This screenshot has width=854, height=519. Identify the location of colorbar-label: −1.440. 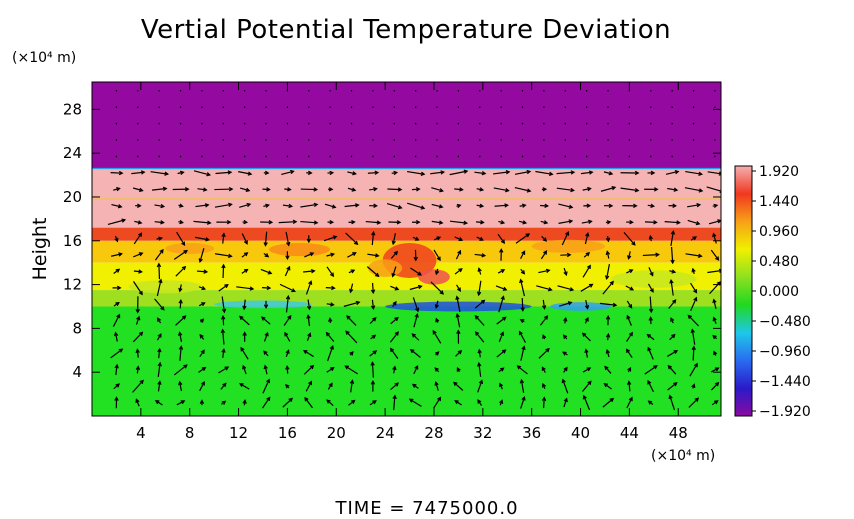
(785, 382).